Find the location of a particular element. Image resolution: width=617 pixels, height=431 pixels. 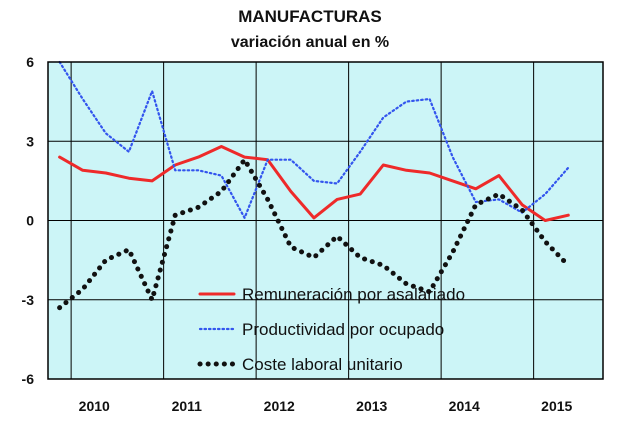

y-tick-label: -6 is located at coordinates (28, 379).